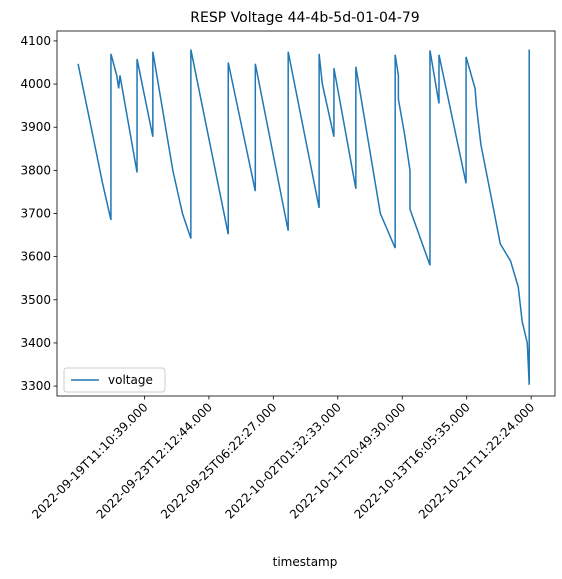  Describe the element at coordinates (35, 214) in the screenshot. I see `y-tick-label: 3700` at that location.